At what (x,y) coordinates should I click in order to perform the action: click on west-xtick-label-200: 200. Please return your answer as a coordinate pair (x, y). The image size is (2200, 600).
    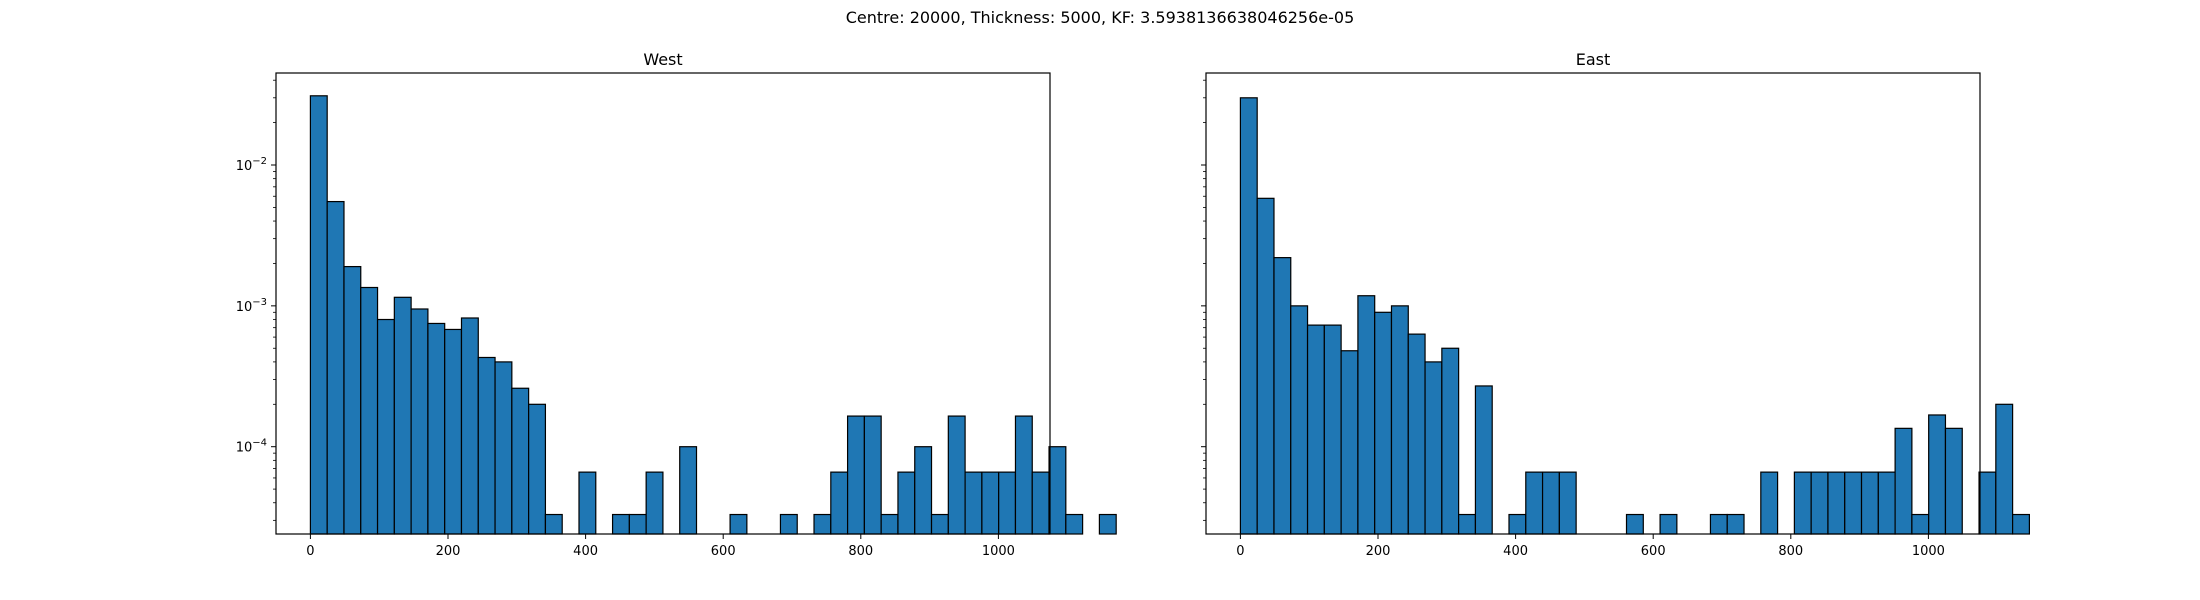
    Looking at the image, I should click on (448, 551).